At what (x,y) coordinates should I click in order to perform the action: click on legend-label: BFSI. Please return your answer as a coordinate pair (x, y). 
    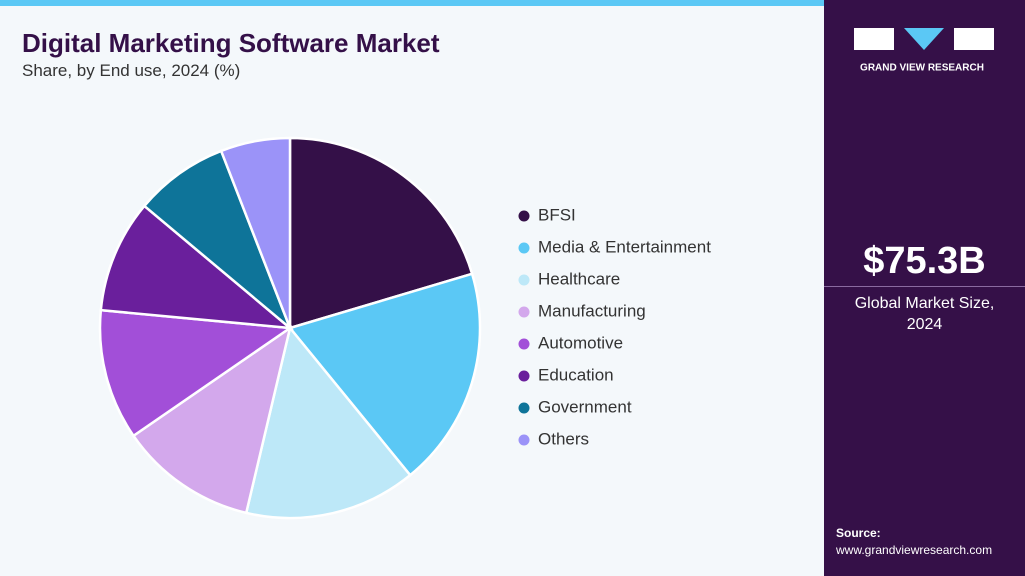
    Looking at the image, I should click on (557, 214).